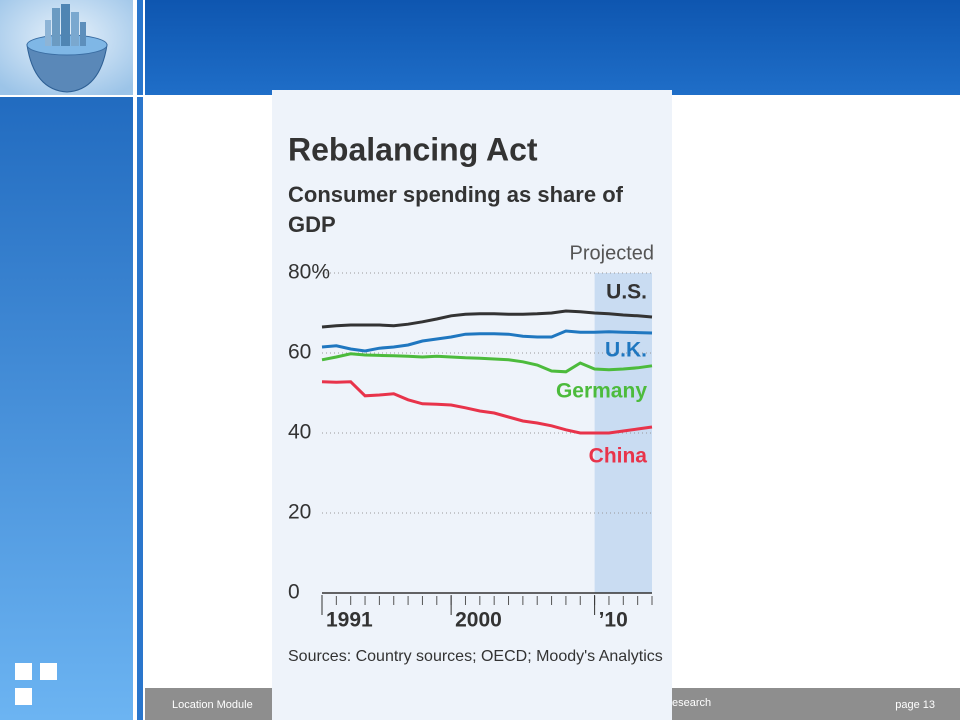 Image resolution: width=960 pixels, height=725 pixels. Describe the element at coordinates (212, 705) in the screenshot. I see `footer-text: Location Module` at that location.